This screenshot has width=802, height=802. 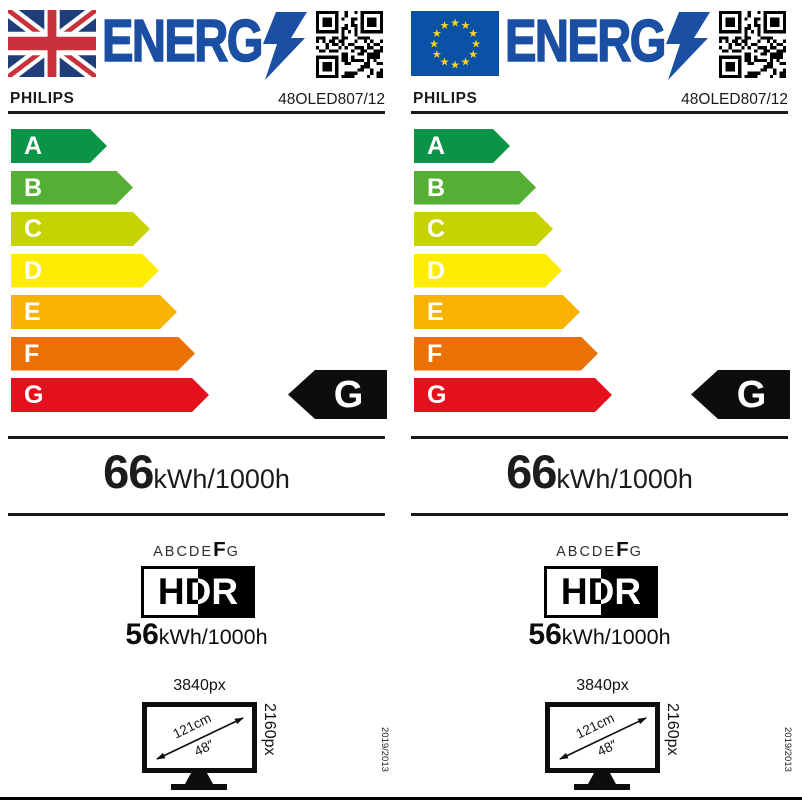 What do you see at coordinates (52, 43) in the screenshot?
I see `uk-flag-icon` at bounding box center [52, 43].